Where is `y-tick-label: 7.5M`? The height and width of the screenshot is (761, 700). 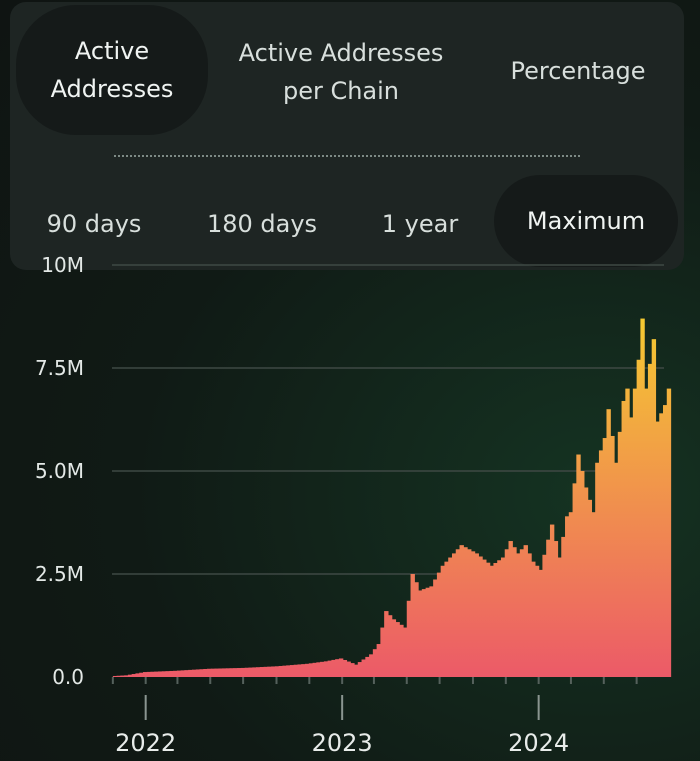 y-tick-label: 7.5M is located at coordinates (59, 368).